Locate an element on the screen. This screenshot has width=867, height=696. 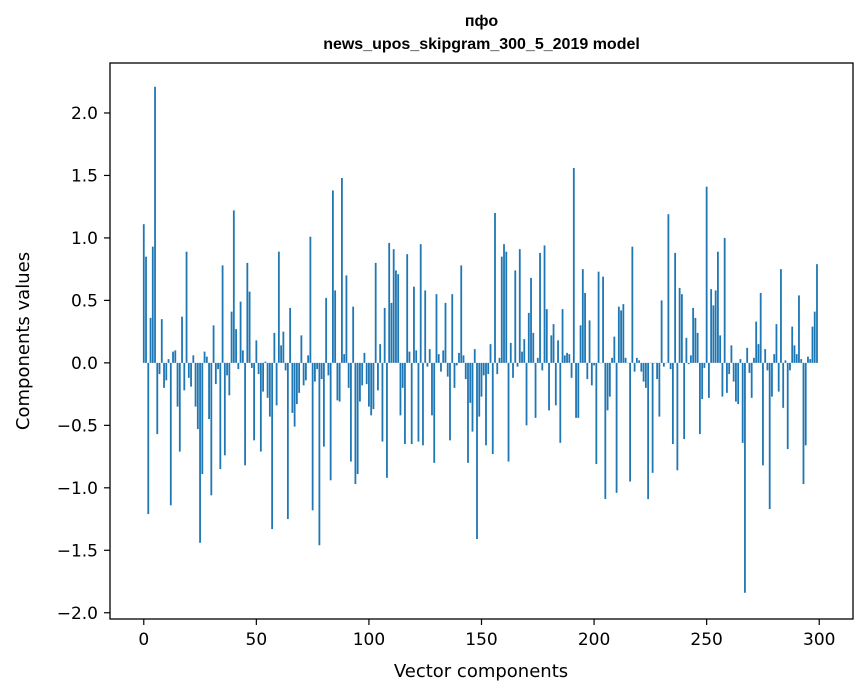
y-tick-label: 1.5 is located at coordinates (84, 176).